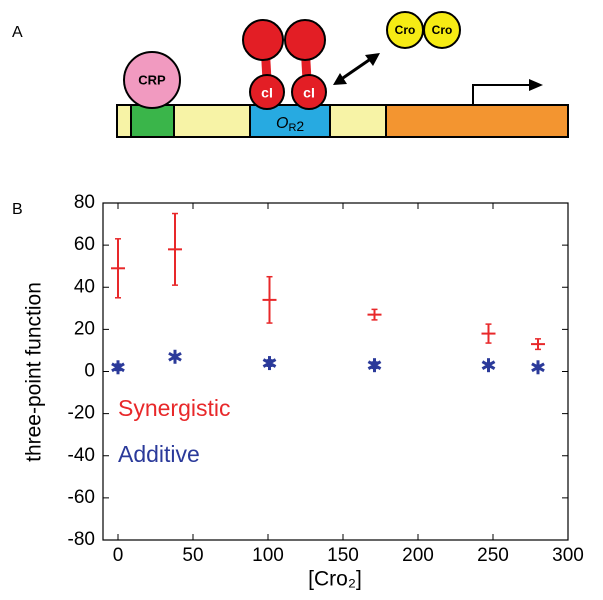 The image size is (603, 600). What do you see at coordinates (493, 555) in the screenshot?
I see `x-tick-label: 250` at bounding box center [493, 555].